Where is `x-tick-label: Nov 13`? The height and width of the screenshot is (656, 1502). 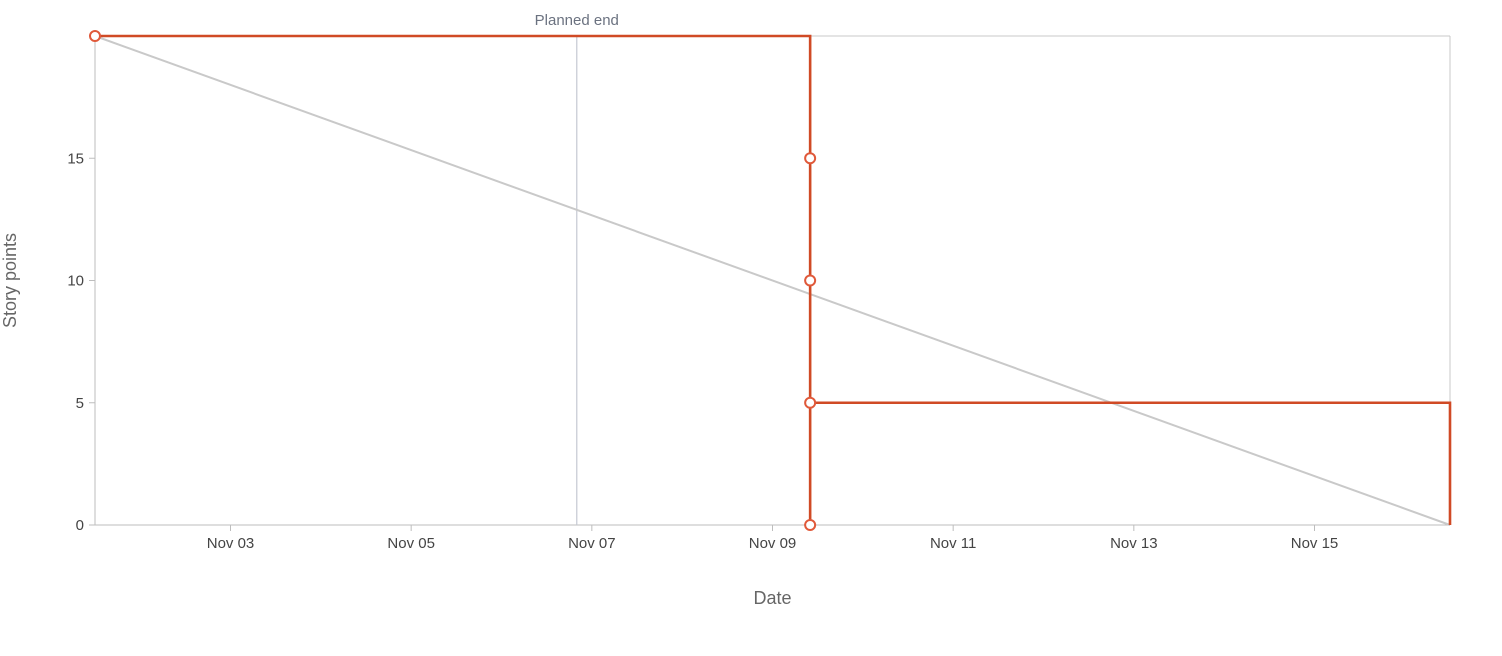 x-tick-label: Nov 13 is located at coordinates (1134, 543).